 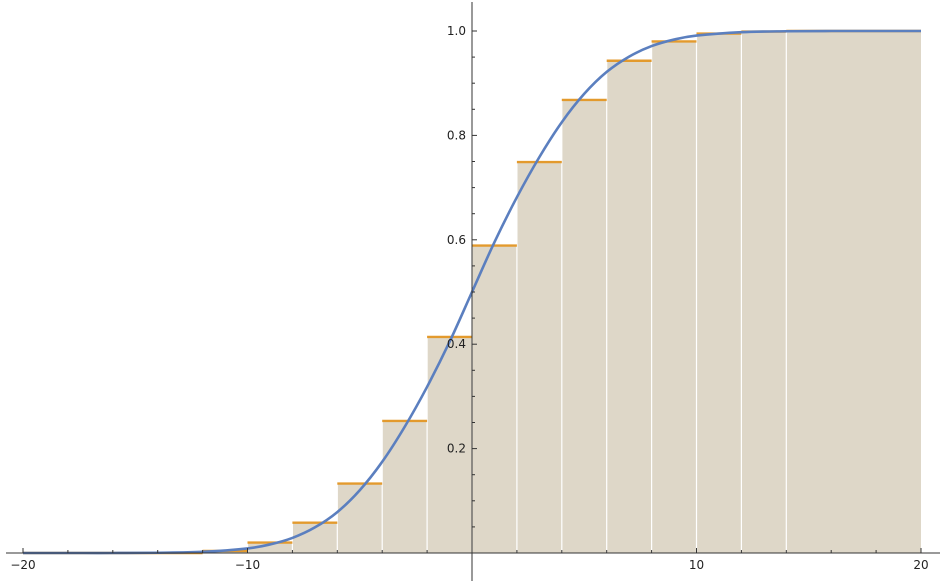 What do you see at coordinates (456, 31) in the screenshot?
I see `y-tick-label: 1.0` at bounding box center [456, 31].